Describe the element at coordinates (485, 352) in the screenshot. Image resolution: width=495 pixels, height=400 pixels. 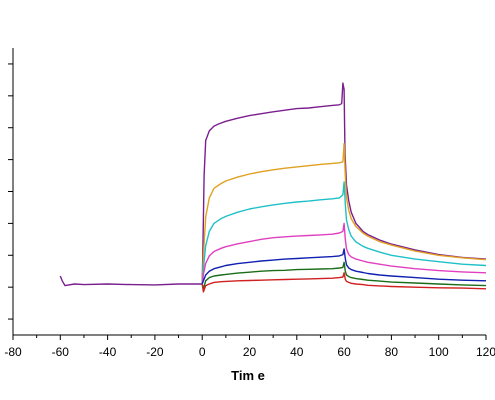
I see `x-tick-label: 120` at that location.